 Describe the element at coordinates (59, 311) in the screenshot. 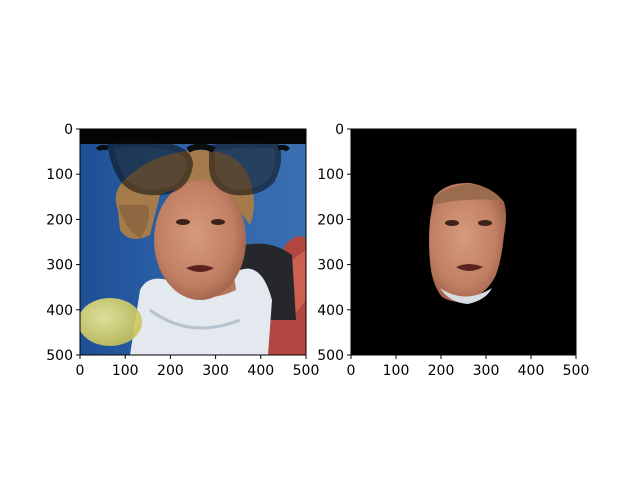

I see `ytick-label-left: 400` at that location.